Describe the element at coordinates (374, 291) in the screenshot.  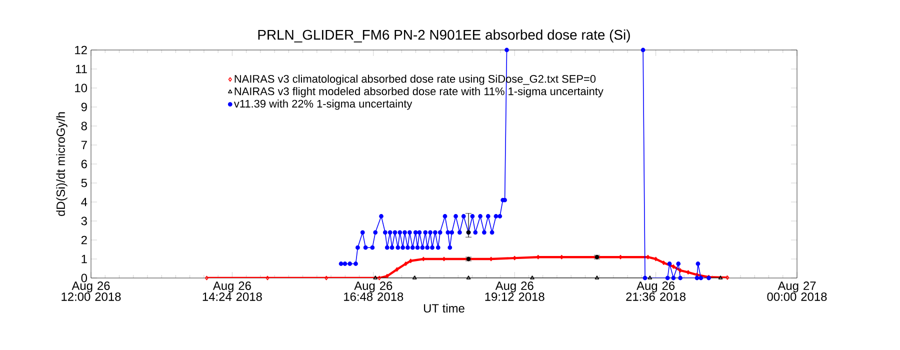
I see `x-tick-label: Aug 26 16:48 2018` at that location.